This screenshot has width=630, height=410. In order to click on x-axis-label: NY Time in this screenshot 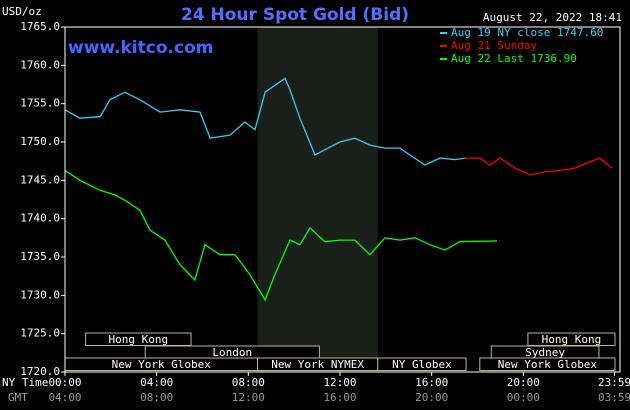, I will do `click(25, 382)`.